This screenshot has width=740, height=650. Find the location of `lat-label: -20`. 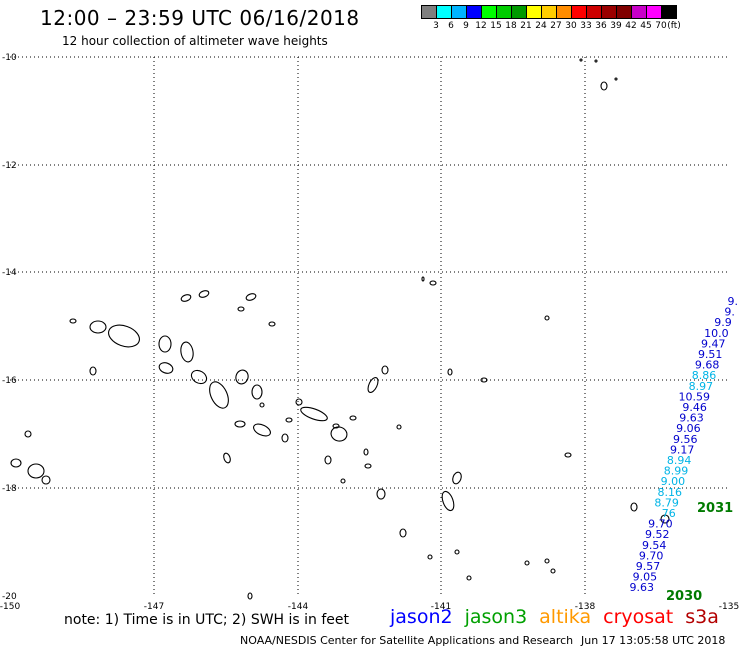

lat-label: -20 is located at coordinates (9, 597).